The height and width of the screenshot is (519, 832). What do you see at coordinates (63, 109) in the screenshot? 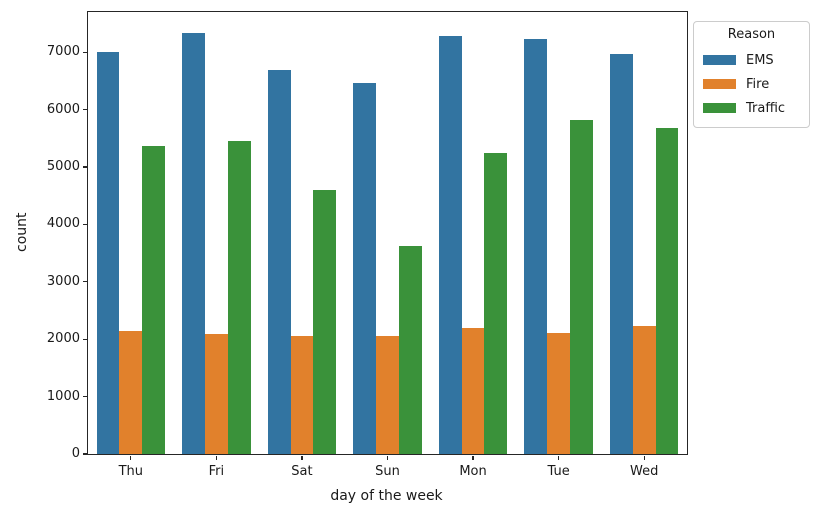
I see `y-tick-label: 6000` at bounding box center [63, 109].